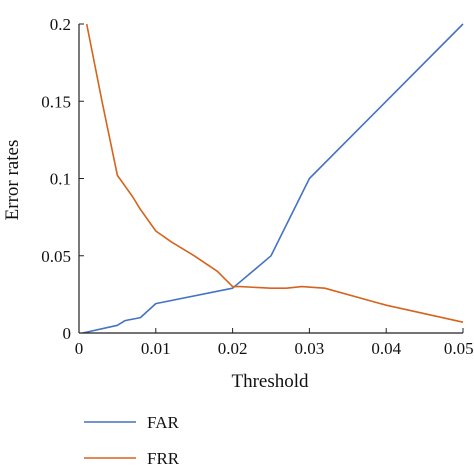 The height and width of the screenshot is (474, 474). I want to click on x-tick-label: 0, so click(79, 348).